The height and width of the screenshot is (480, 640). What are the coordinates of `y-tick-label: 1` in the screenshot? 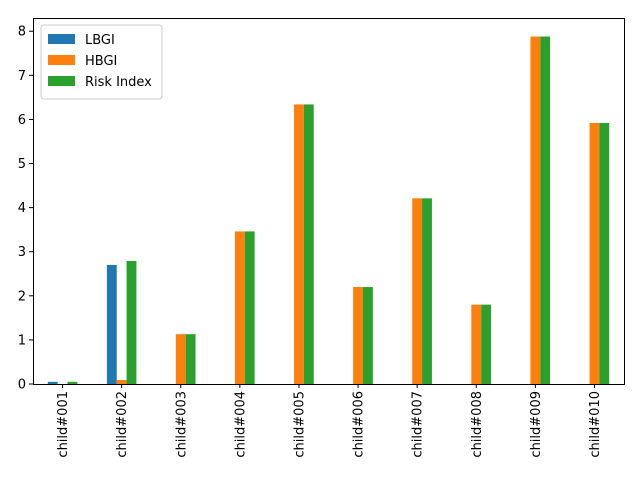 It's located at (22, 340).